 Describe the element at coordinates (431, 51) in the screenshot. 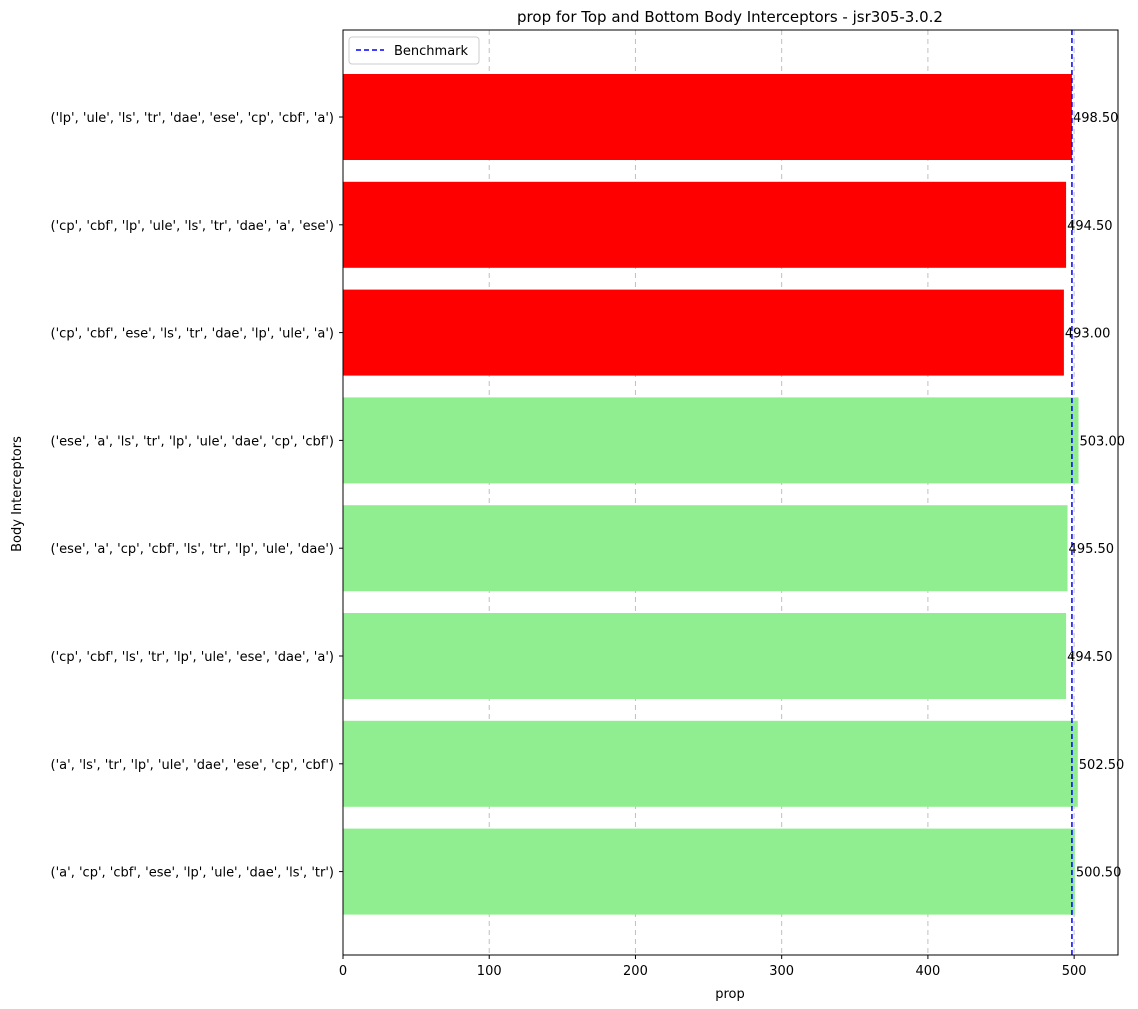

I see `legend-benchmark-label: Benchmark` at that location.